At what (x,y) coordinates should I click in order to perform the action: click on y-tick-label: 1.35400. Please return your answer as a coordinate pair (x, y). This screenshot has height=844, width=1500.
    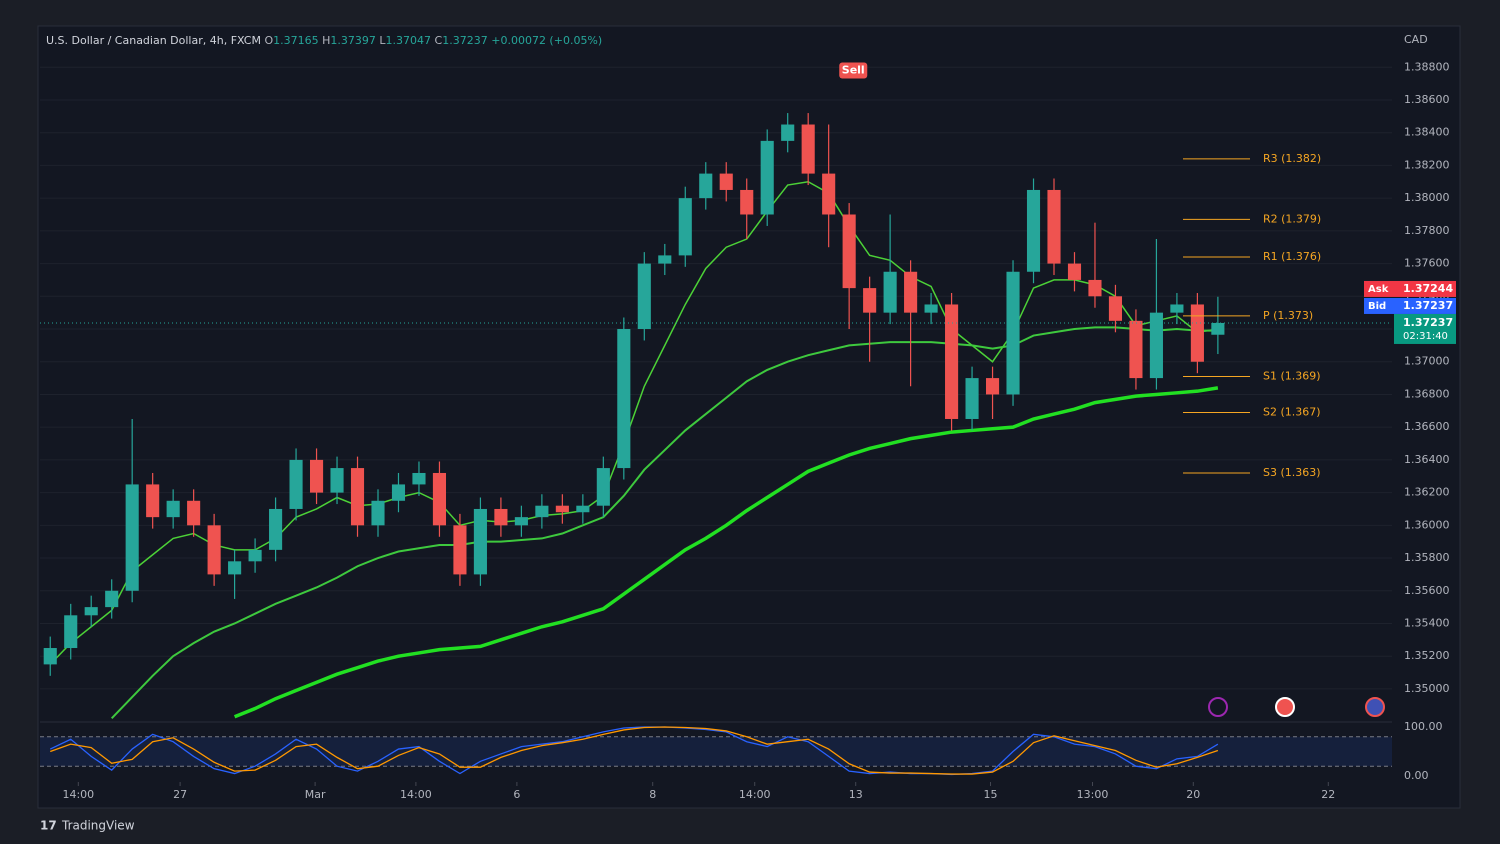
    Looking at the image, I should click on (1427, 622).